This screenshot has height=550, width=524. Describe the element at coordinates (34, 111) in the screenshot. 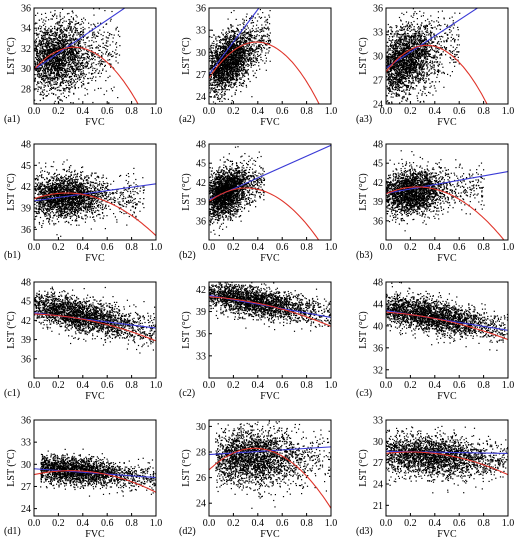

I see `x-tick-label: 0.0` at that location.